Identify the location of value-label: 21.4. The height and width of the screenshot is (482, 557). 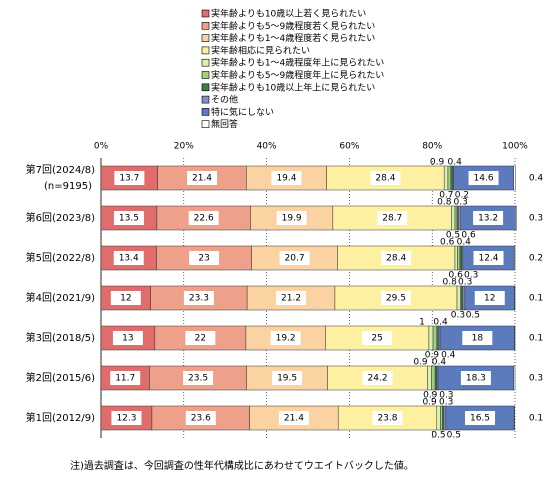
(202, 179).